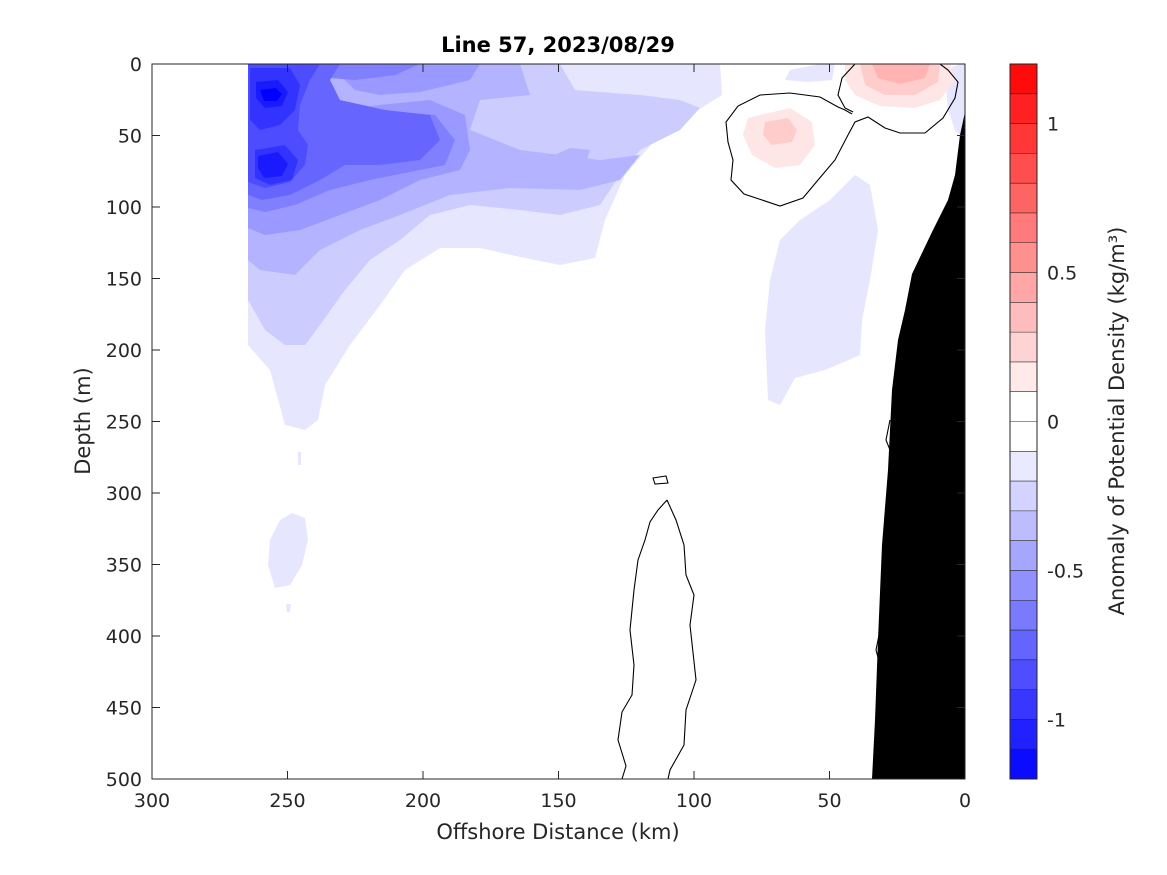 The width and height of the screenshot is (1167, 875). I want to click on zero-contour-surface, so click(846, 88).